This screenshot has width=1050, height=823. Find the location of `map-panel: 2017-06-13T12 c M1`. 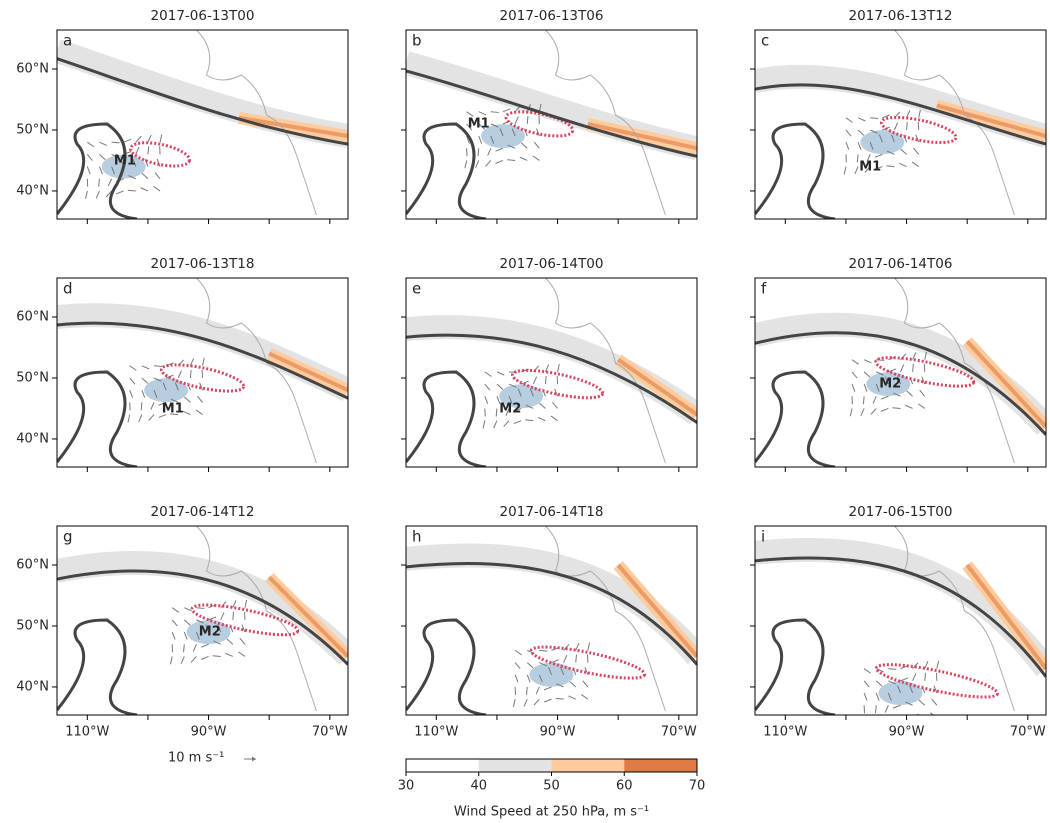

map-panel: 2017-06-13T12 c M1 is located at coordinates (898, 116).